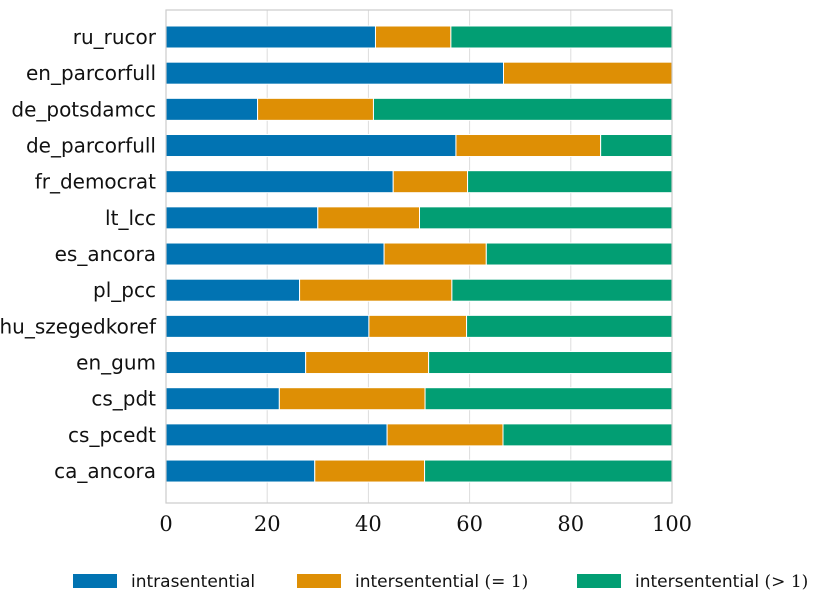 Image resolution: width=830 pixels, height=614 pixels. I want to click on x-tick-label-0: 0, so click(165, 524).